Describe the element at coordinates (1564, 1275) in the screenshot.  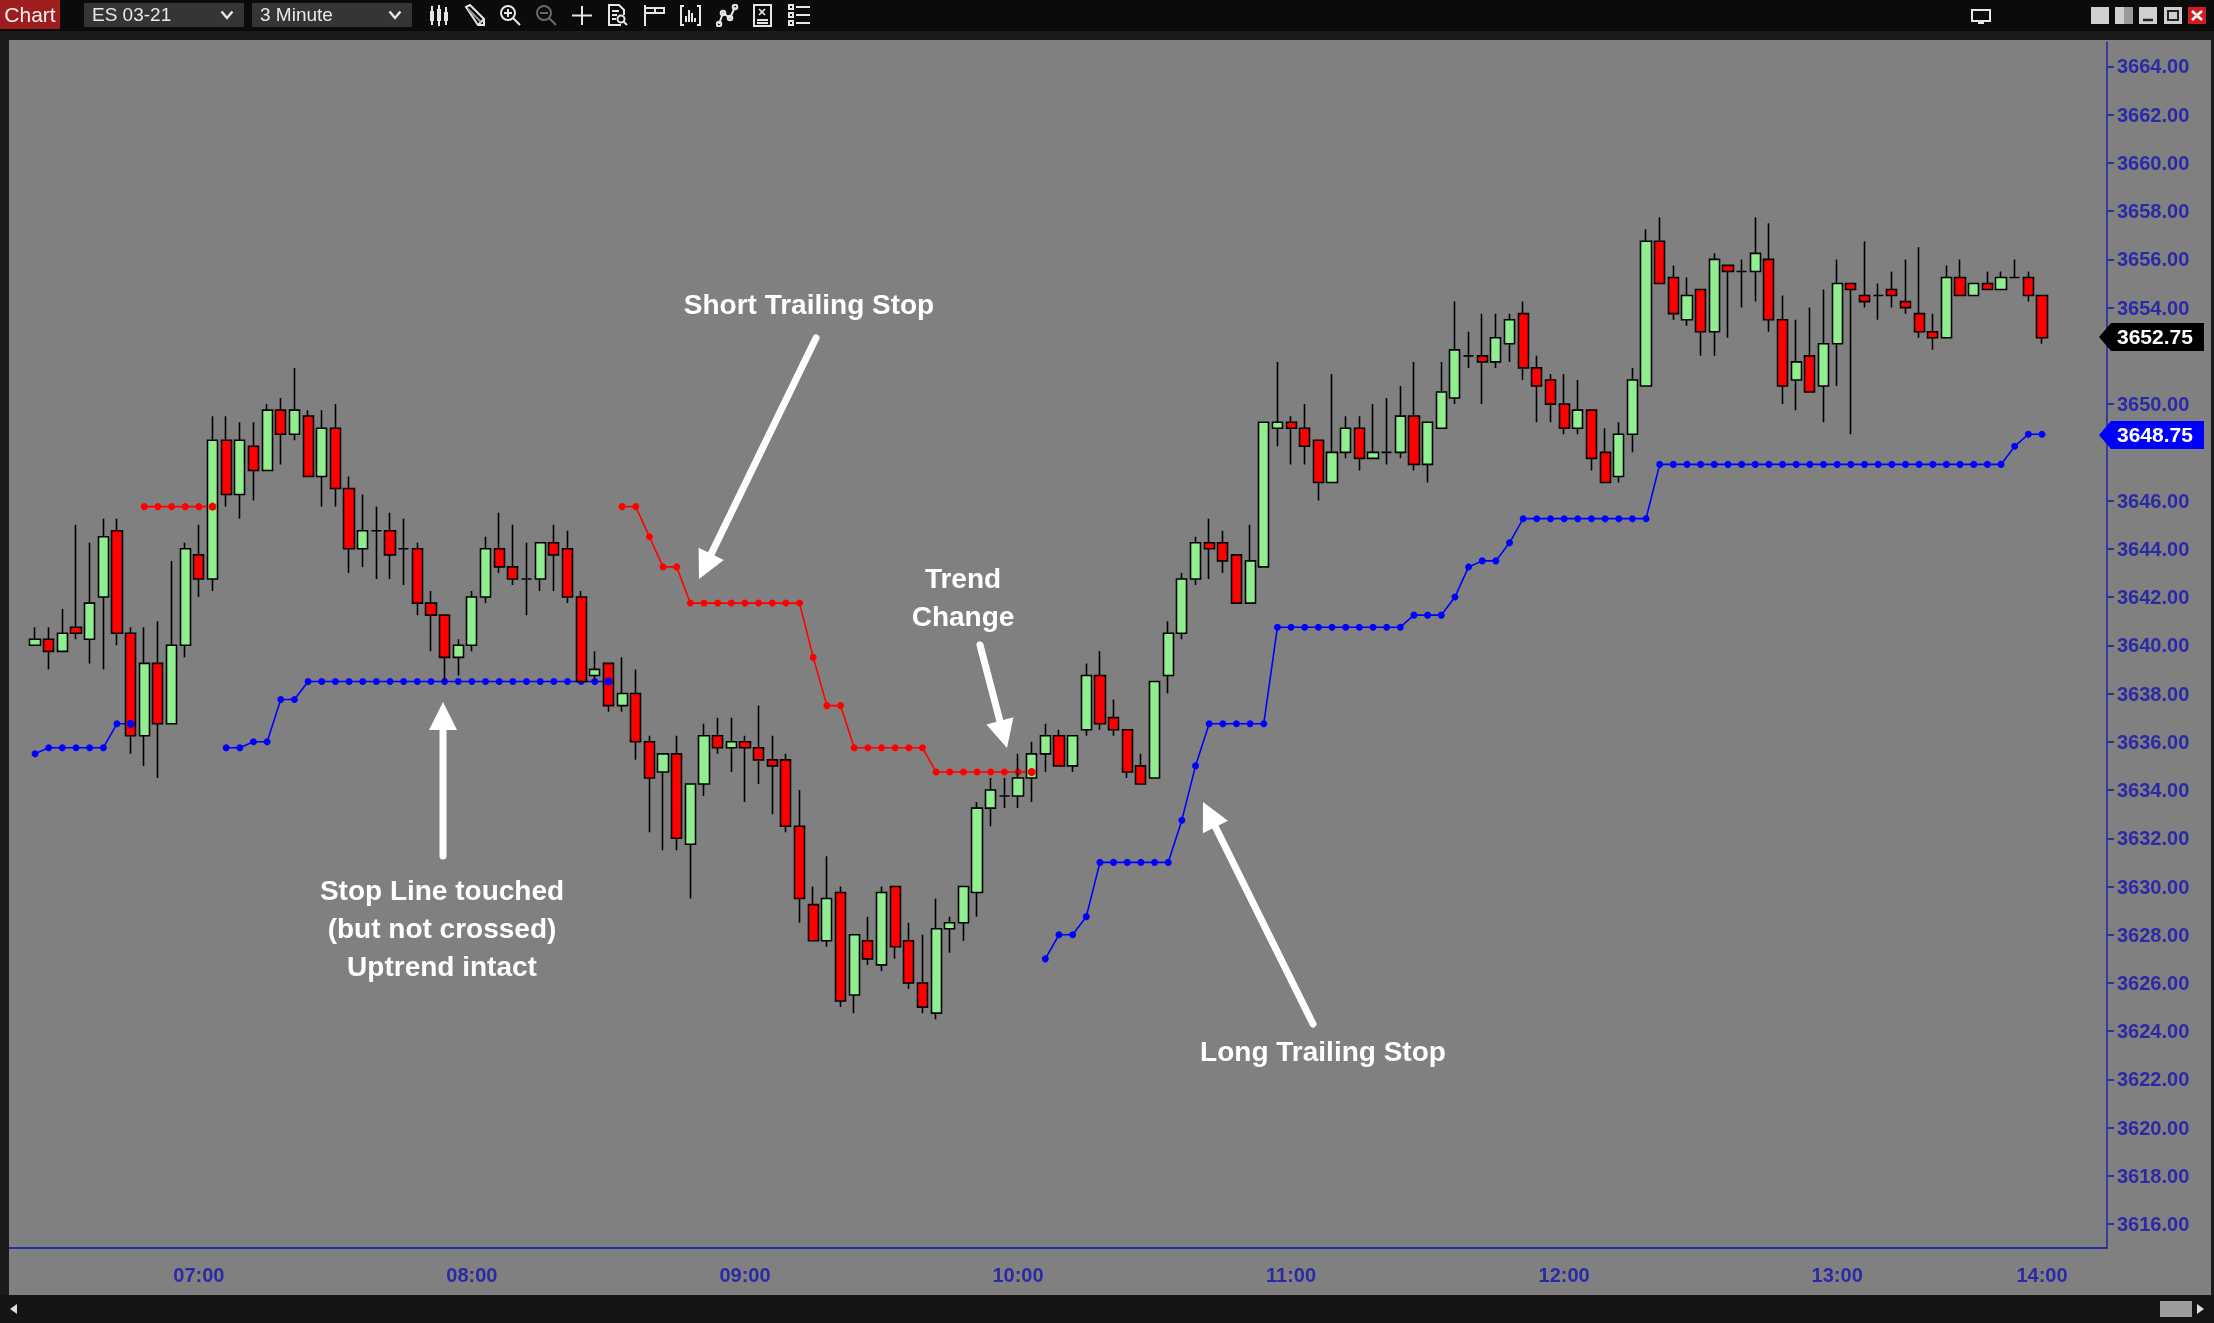
I see `x-tick-label: 12:00` at that location.